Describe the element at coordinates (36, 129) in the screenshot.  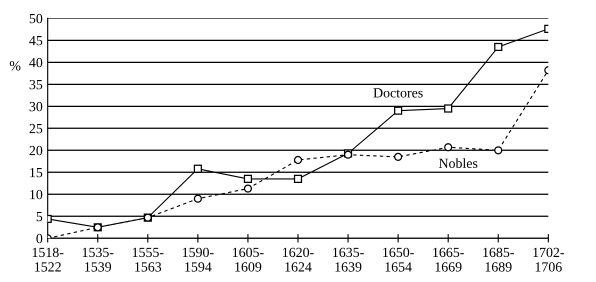
I see `y-tick-label: 25` at that location.